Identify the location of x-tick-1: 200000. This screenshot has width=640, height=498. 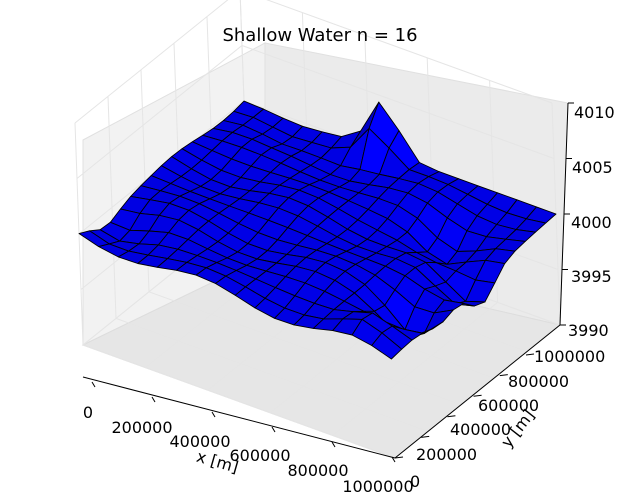
(141, 427).